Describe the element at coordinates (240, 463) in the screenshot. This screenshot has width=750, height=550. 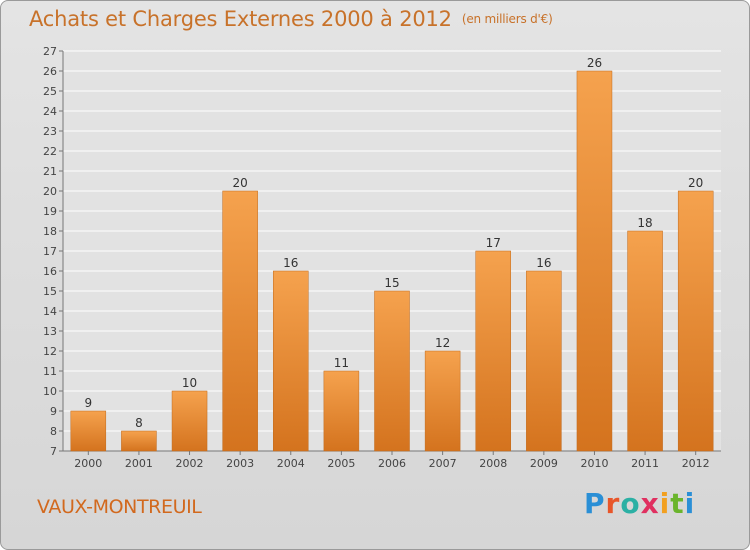
I see `x-tick-label-2003: 2003` at that location.